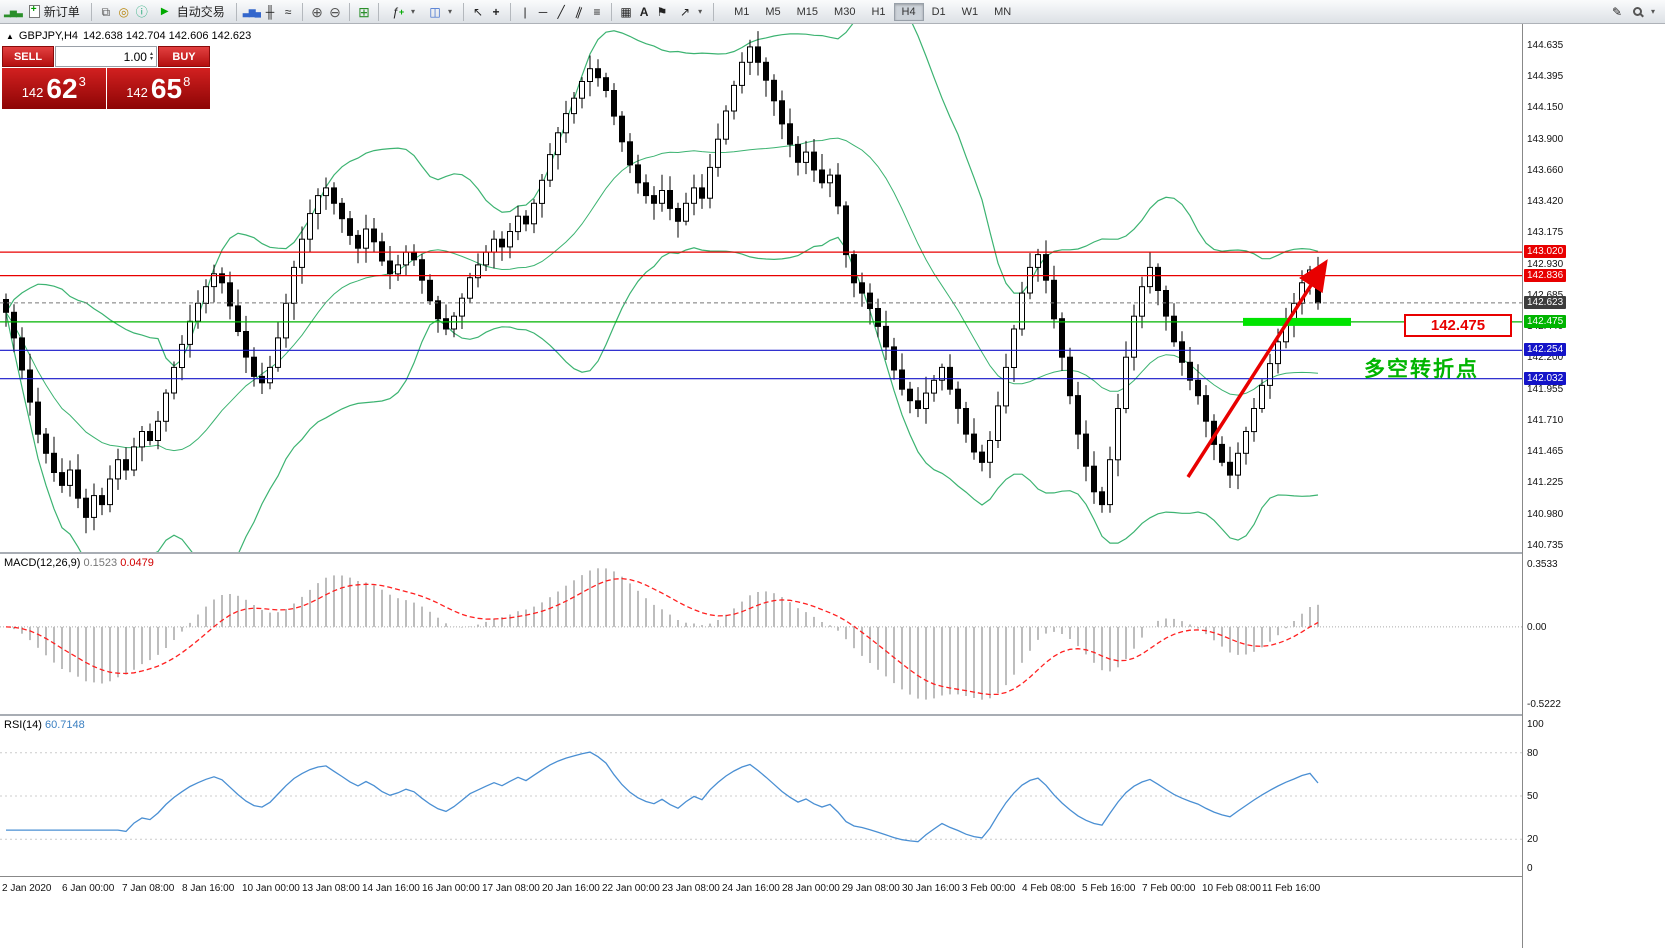 This screenshot has height=948, width=1665. What do you see at coordinates (1458, 325) in the screenshot?
I see `price-callout: 142.475` at bounding box center [1458, 325].